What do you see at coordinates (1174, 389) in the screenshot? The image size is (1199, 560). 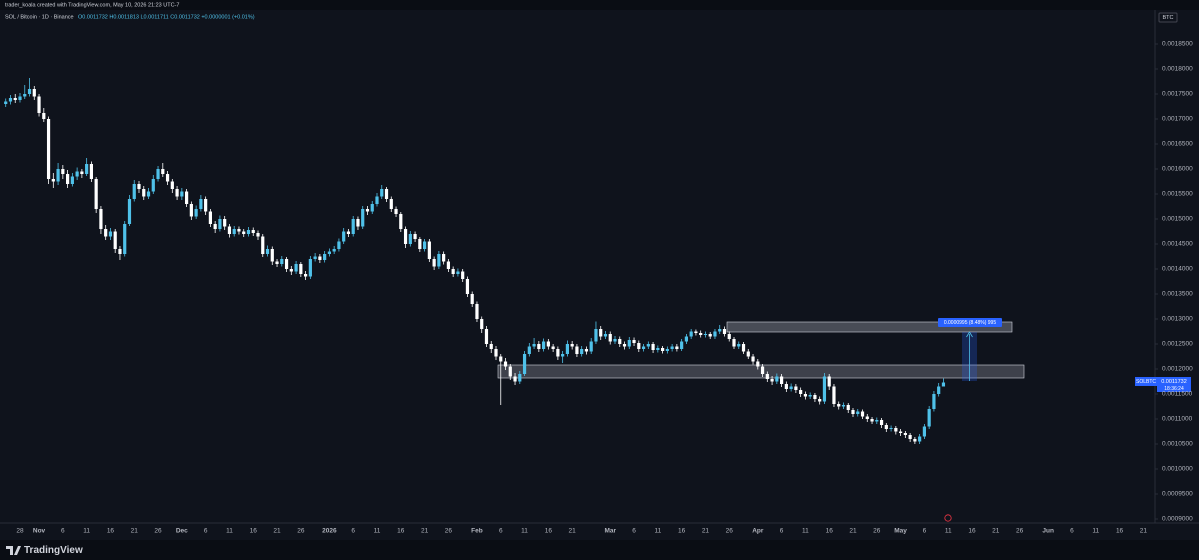 I see `countdown: 18:36:24` at bounding box center [1174, 389].